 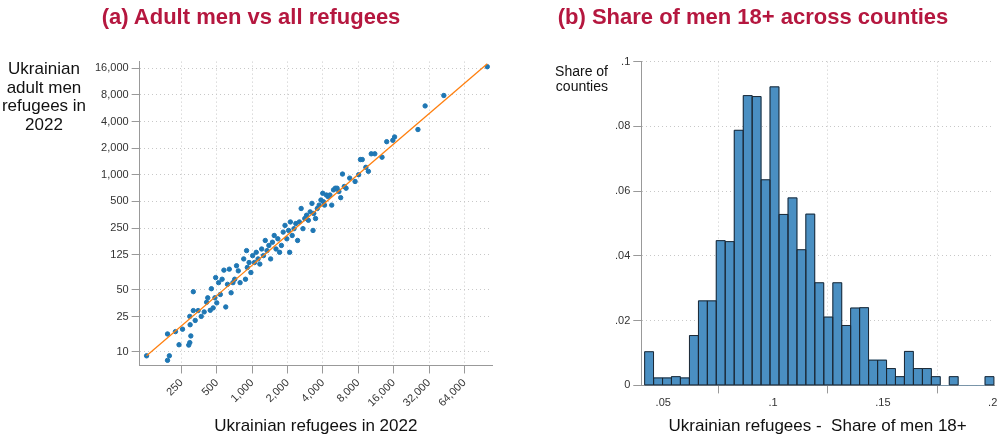 I want to click on x-axis-title: Ukrainian refugees - Share of men 18+, so click(x=817, y=426).